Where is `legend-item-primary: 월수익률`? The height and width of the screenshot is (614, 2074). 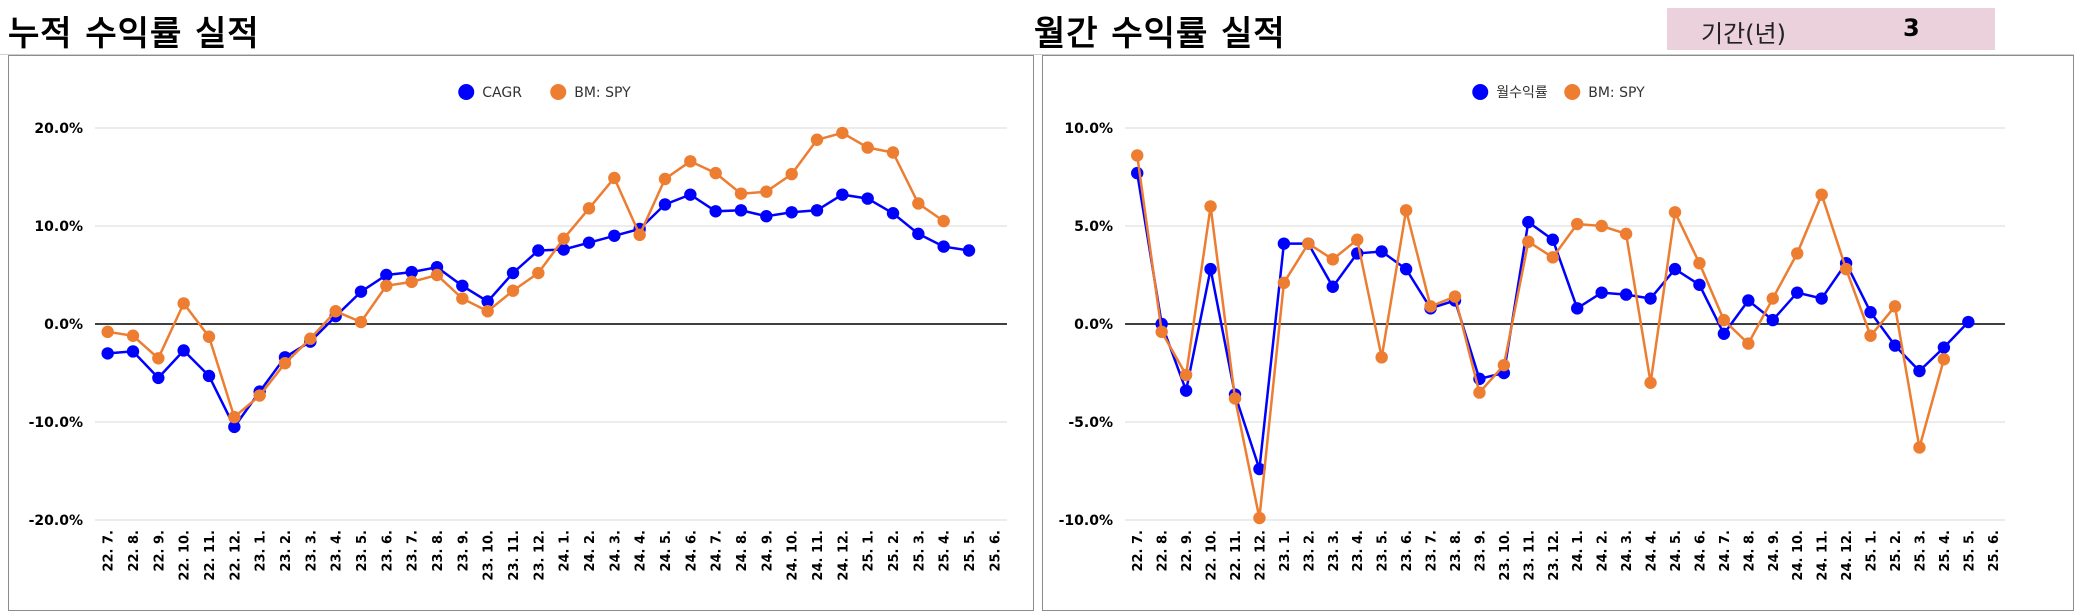
legend-item-primary: 월수익률 is located at coordinates (1510, 92).